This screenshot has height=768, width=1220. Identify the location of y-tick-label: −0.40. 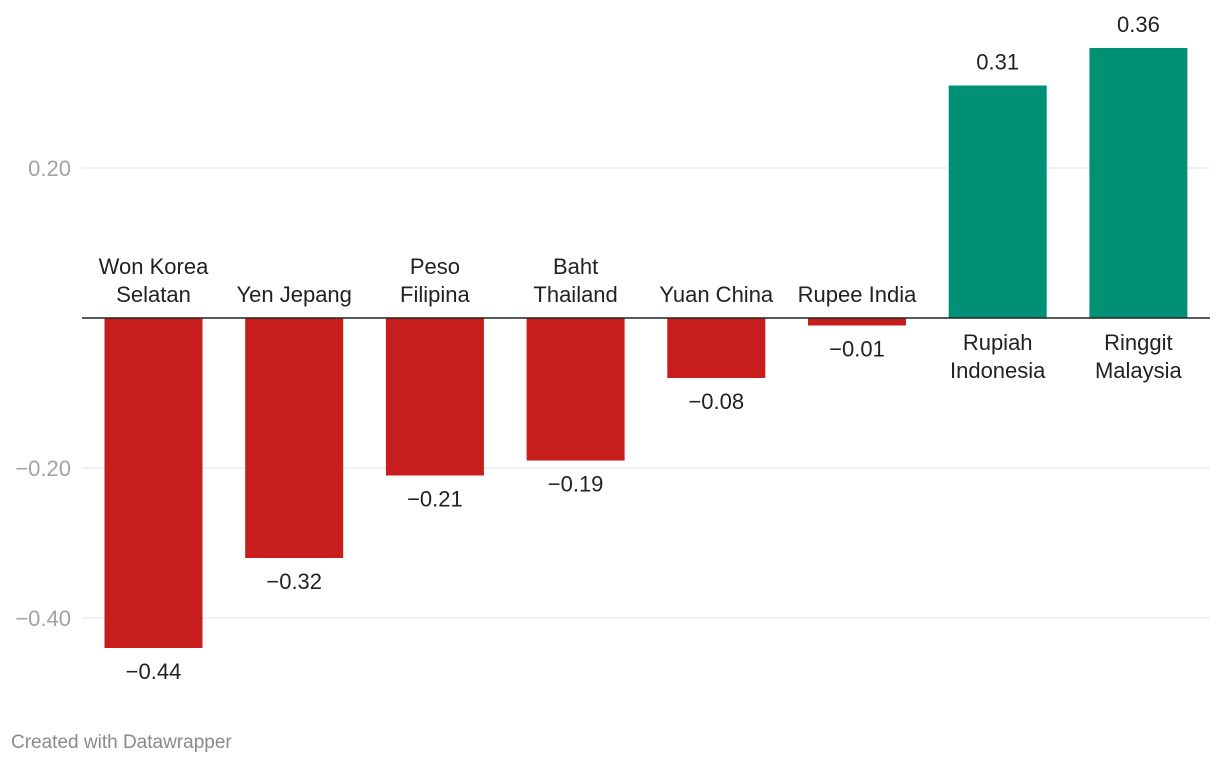
(43, 618).